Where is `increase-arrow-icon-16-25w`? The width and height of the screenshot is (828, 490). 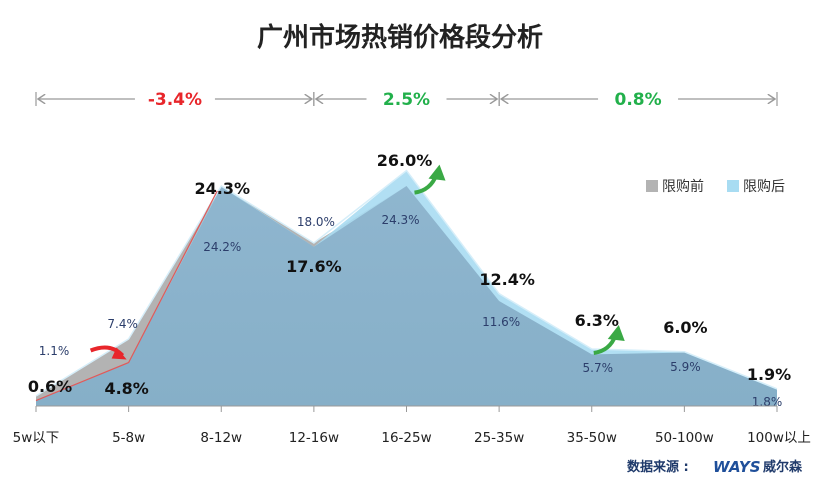 increase-arrow-icon-16-25w is located at coordinates (430, 179).